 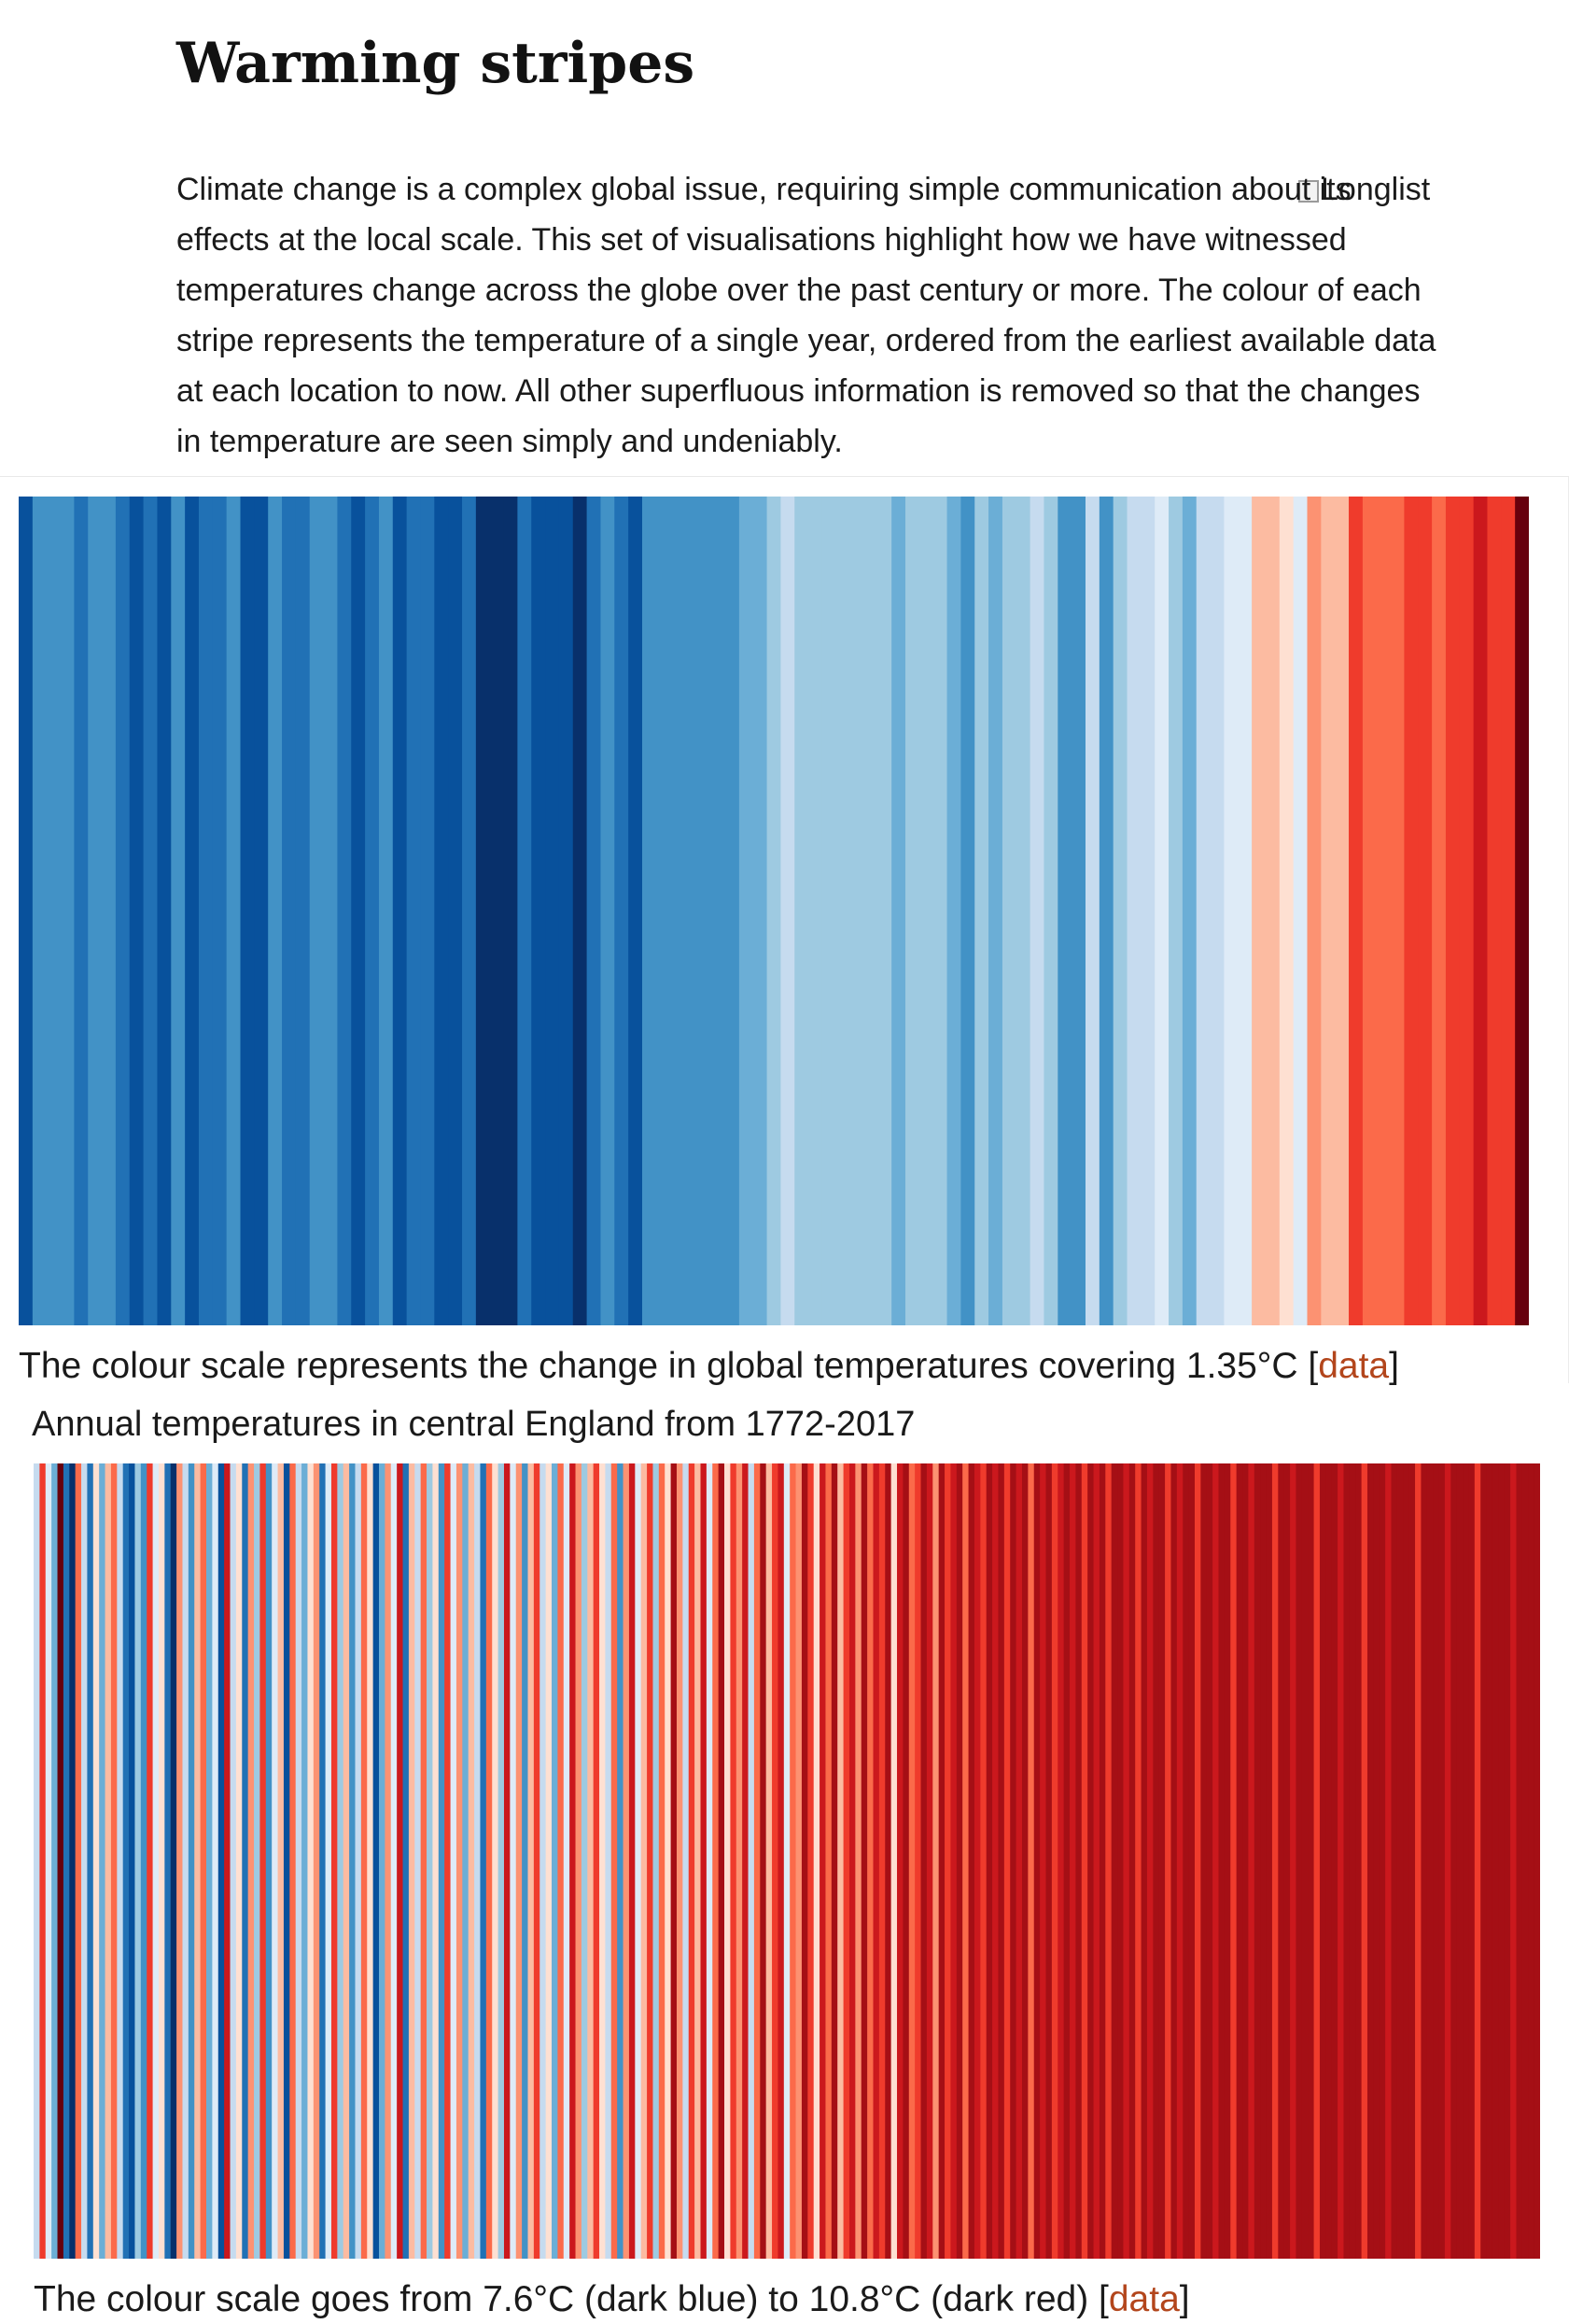 What do you see at coordinates (1144, 2299) in the screenshot?
I see `cet-data-link: data` at bounding box center [1144, 2299].